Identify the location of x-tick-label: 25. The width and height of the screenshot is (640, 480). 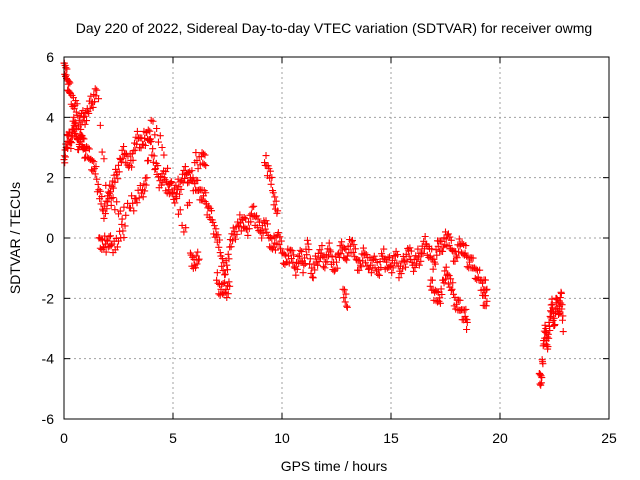
(609, 438).